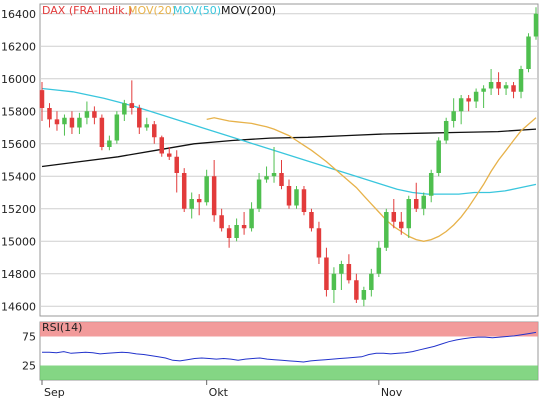  Describe the element at coordinates (18, 46) in the screenshot. I see `y-tick-label: 16200` at that location.